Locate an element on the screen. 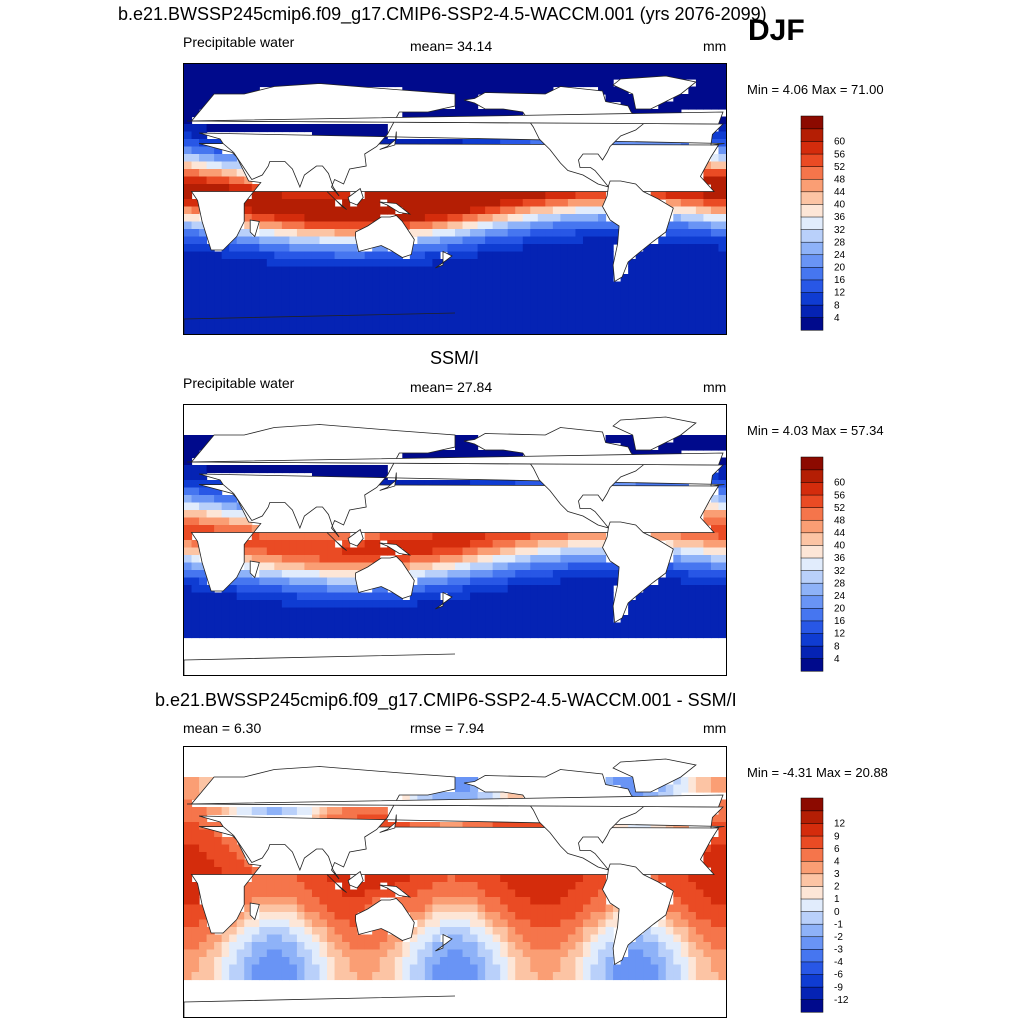 Image resolution: width=1024 pixels, height=1024 pixels. colorbar-tick-label: -4 is located at coordinates (838, 962).